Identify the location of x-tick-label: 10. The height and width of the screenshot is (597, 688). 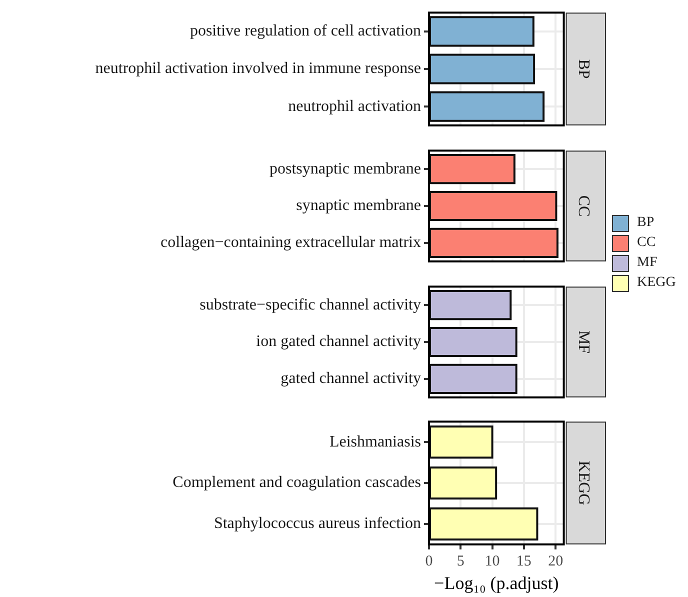
(492, 561).